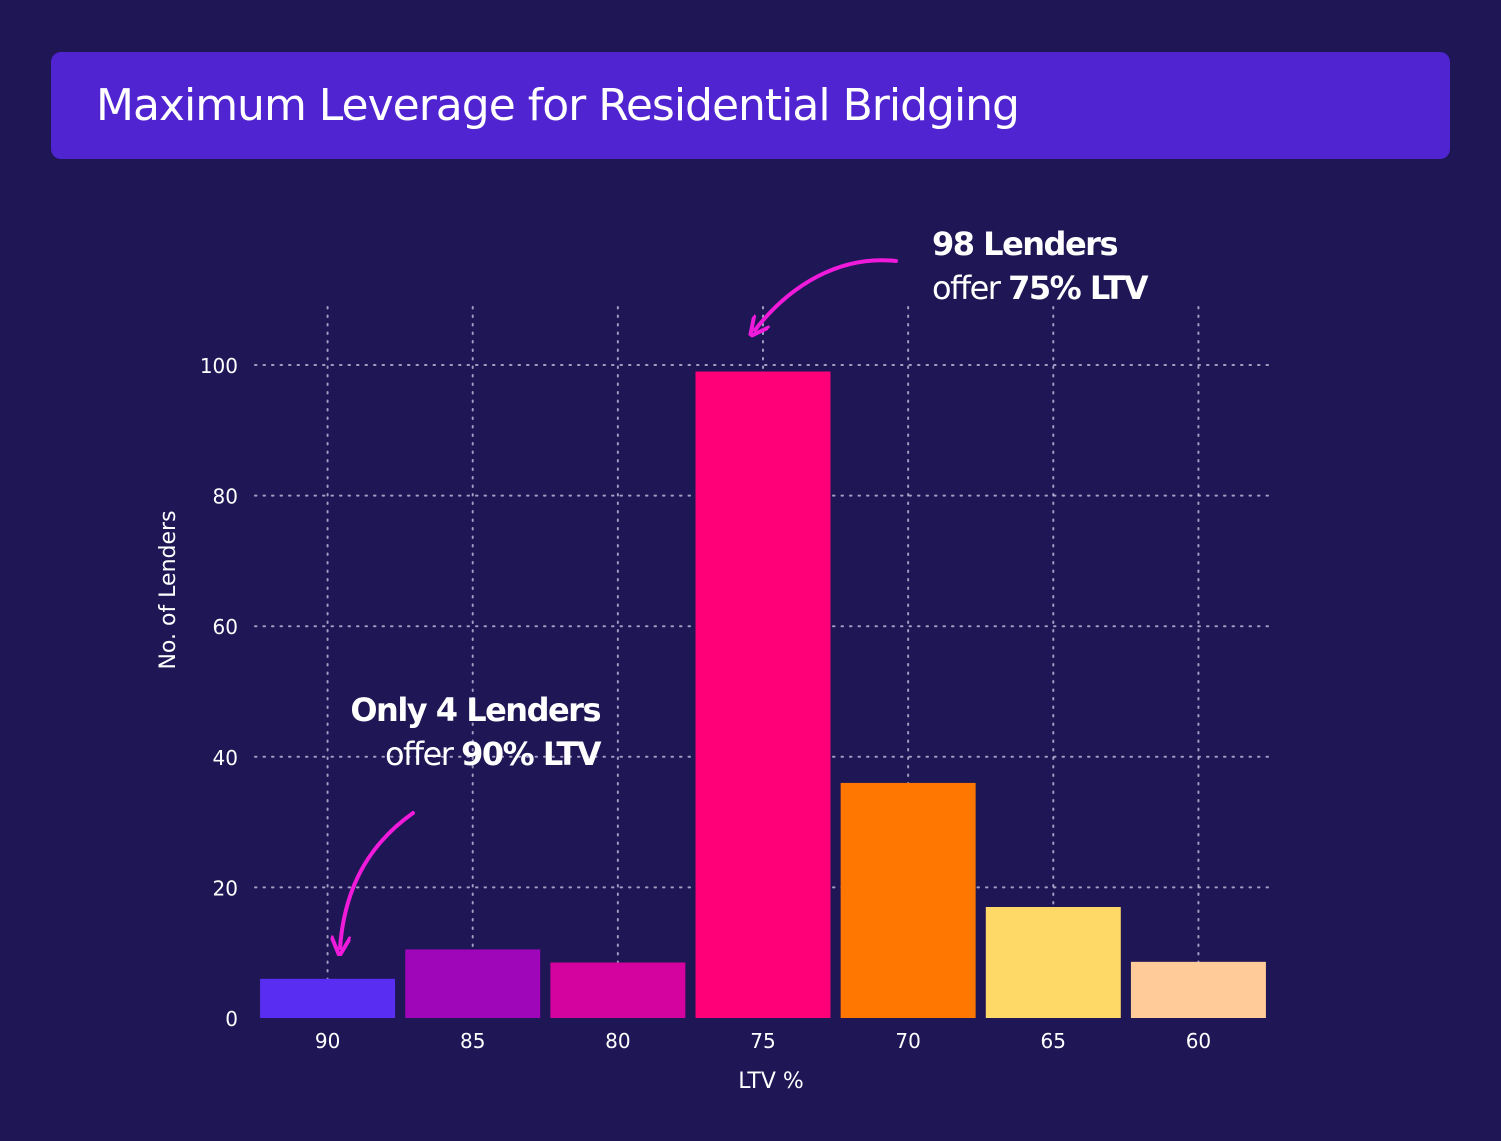 This screenshot has width=1501, height=1141. I want to click on annotation-left-line1: Only 4 Lenders, so click(475, 710).